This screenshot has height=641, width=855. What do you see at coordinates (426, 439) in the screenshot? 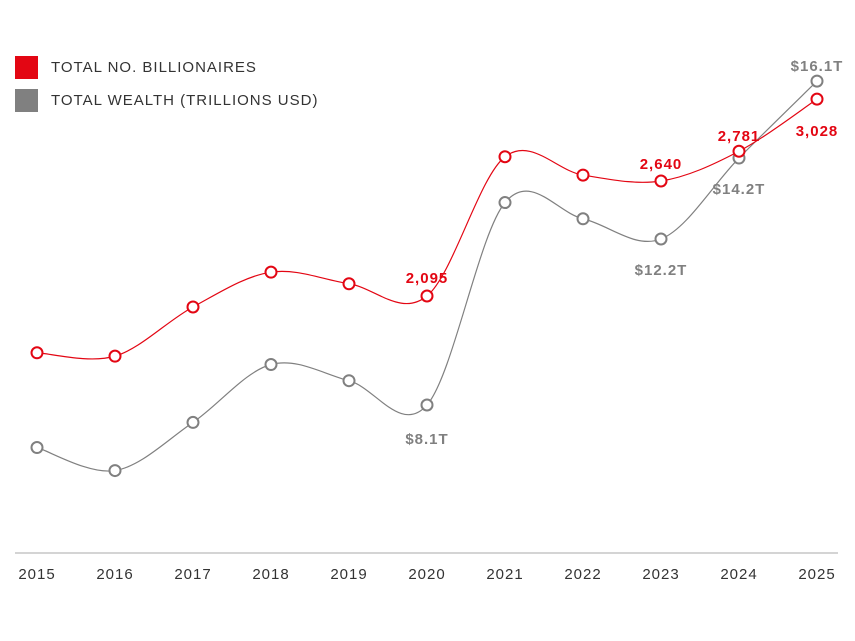
I see `data-label: $8.1T` at bounding box center [426, 439].